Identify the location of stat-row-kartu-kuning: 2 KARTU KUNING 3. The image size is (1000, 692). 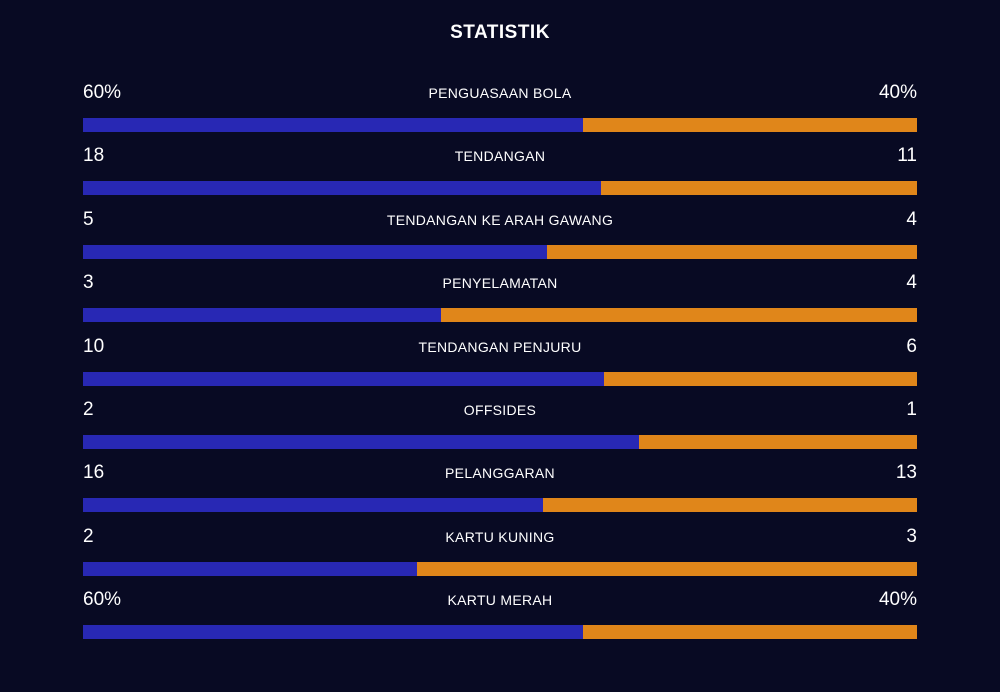
(500, 553).